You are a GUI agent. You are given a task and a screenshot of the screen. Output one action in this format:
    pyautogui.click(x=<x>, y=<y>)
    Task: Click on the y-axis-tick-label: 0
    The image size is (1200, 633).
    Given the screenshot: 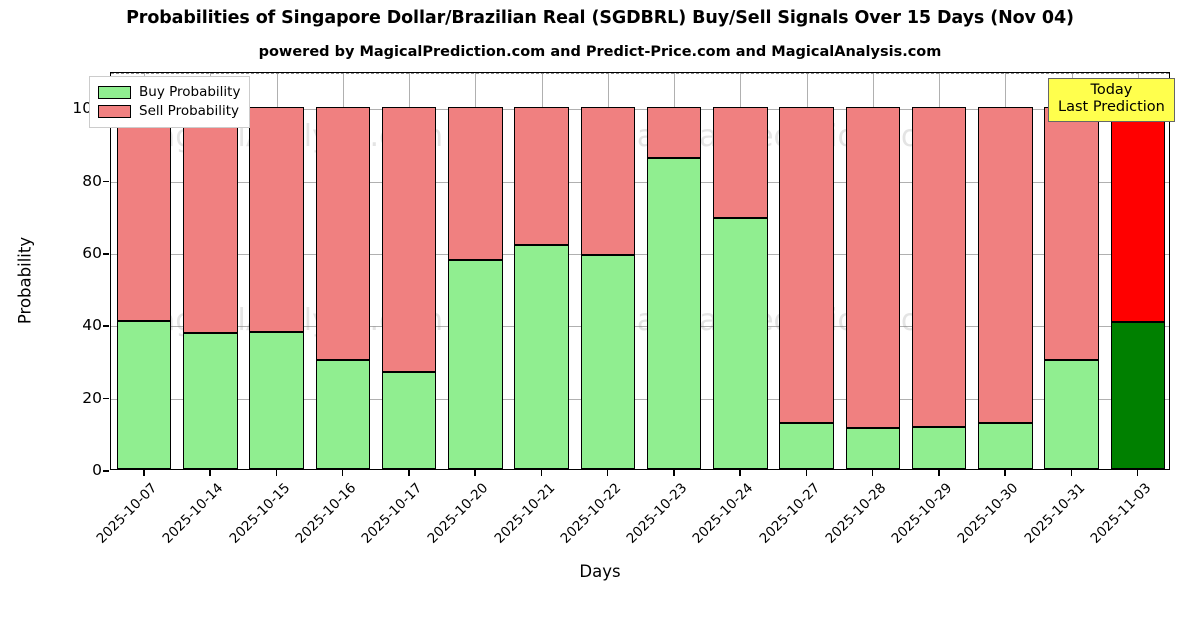 What is the action you would take?
    pyautogui.click(x=97, y=470)
    